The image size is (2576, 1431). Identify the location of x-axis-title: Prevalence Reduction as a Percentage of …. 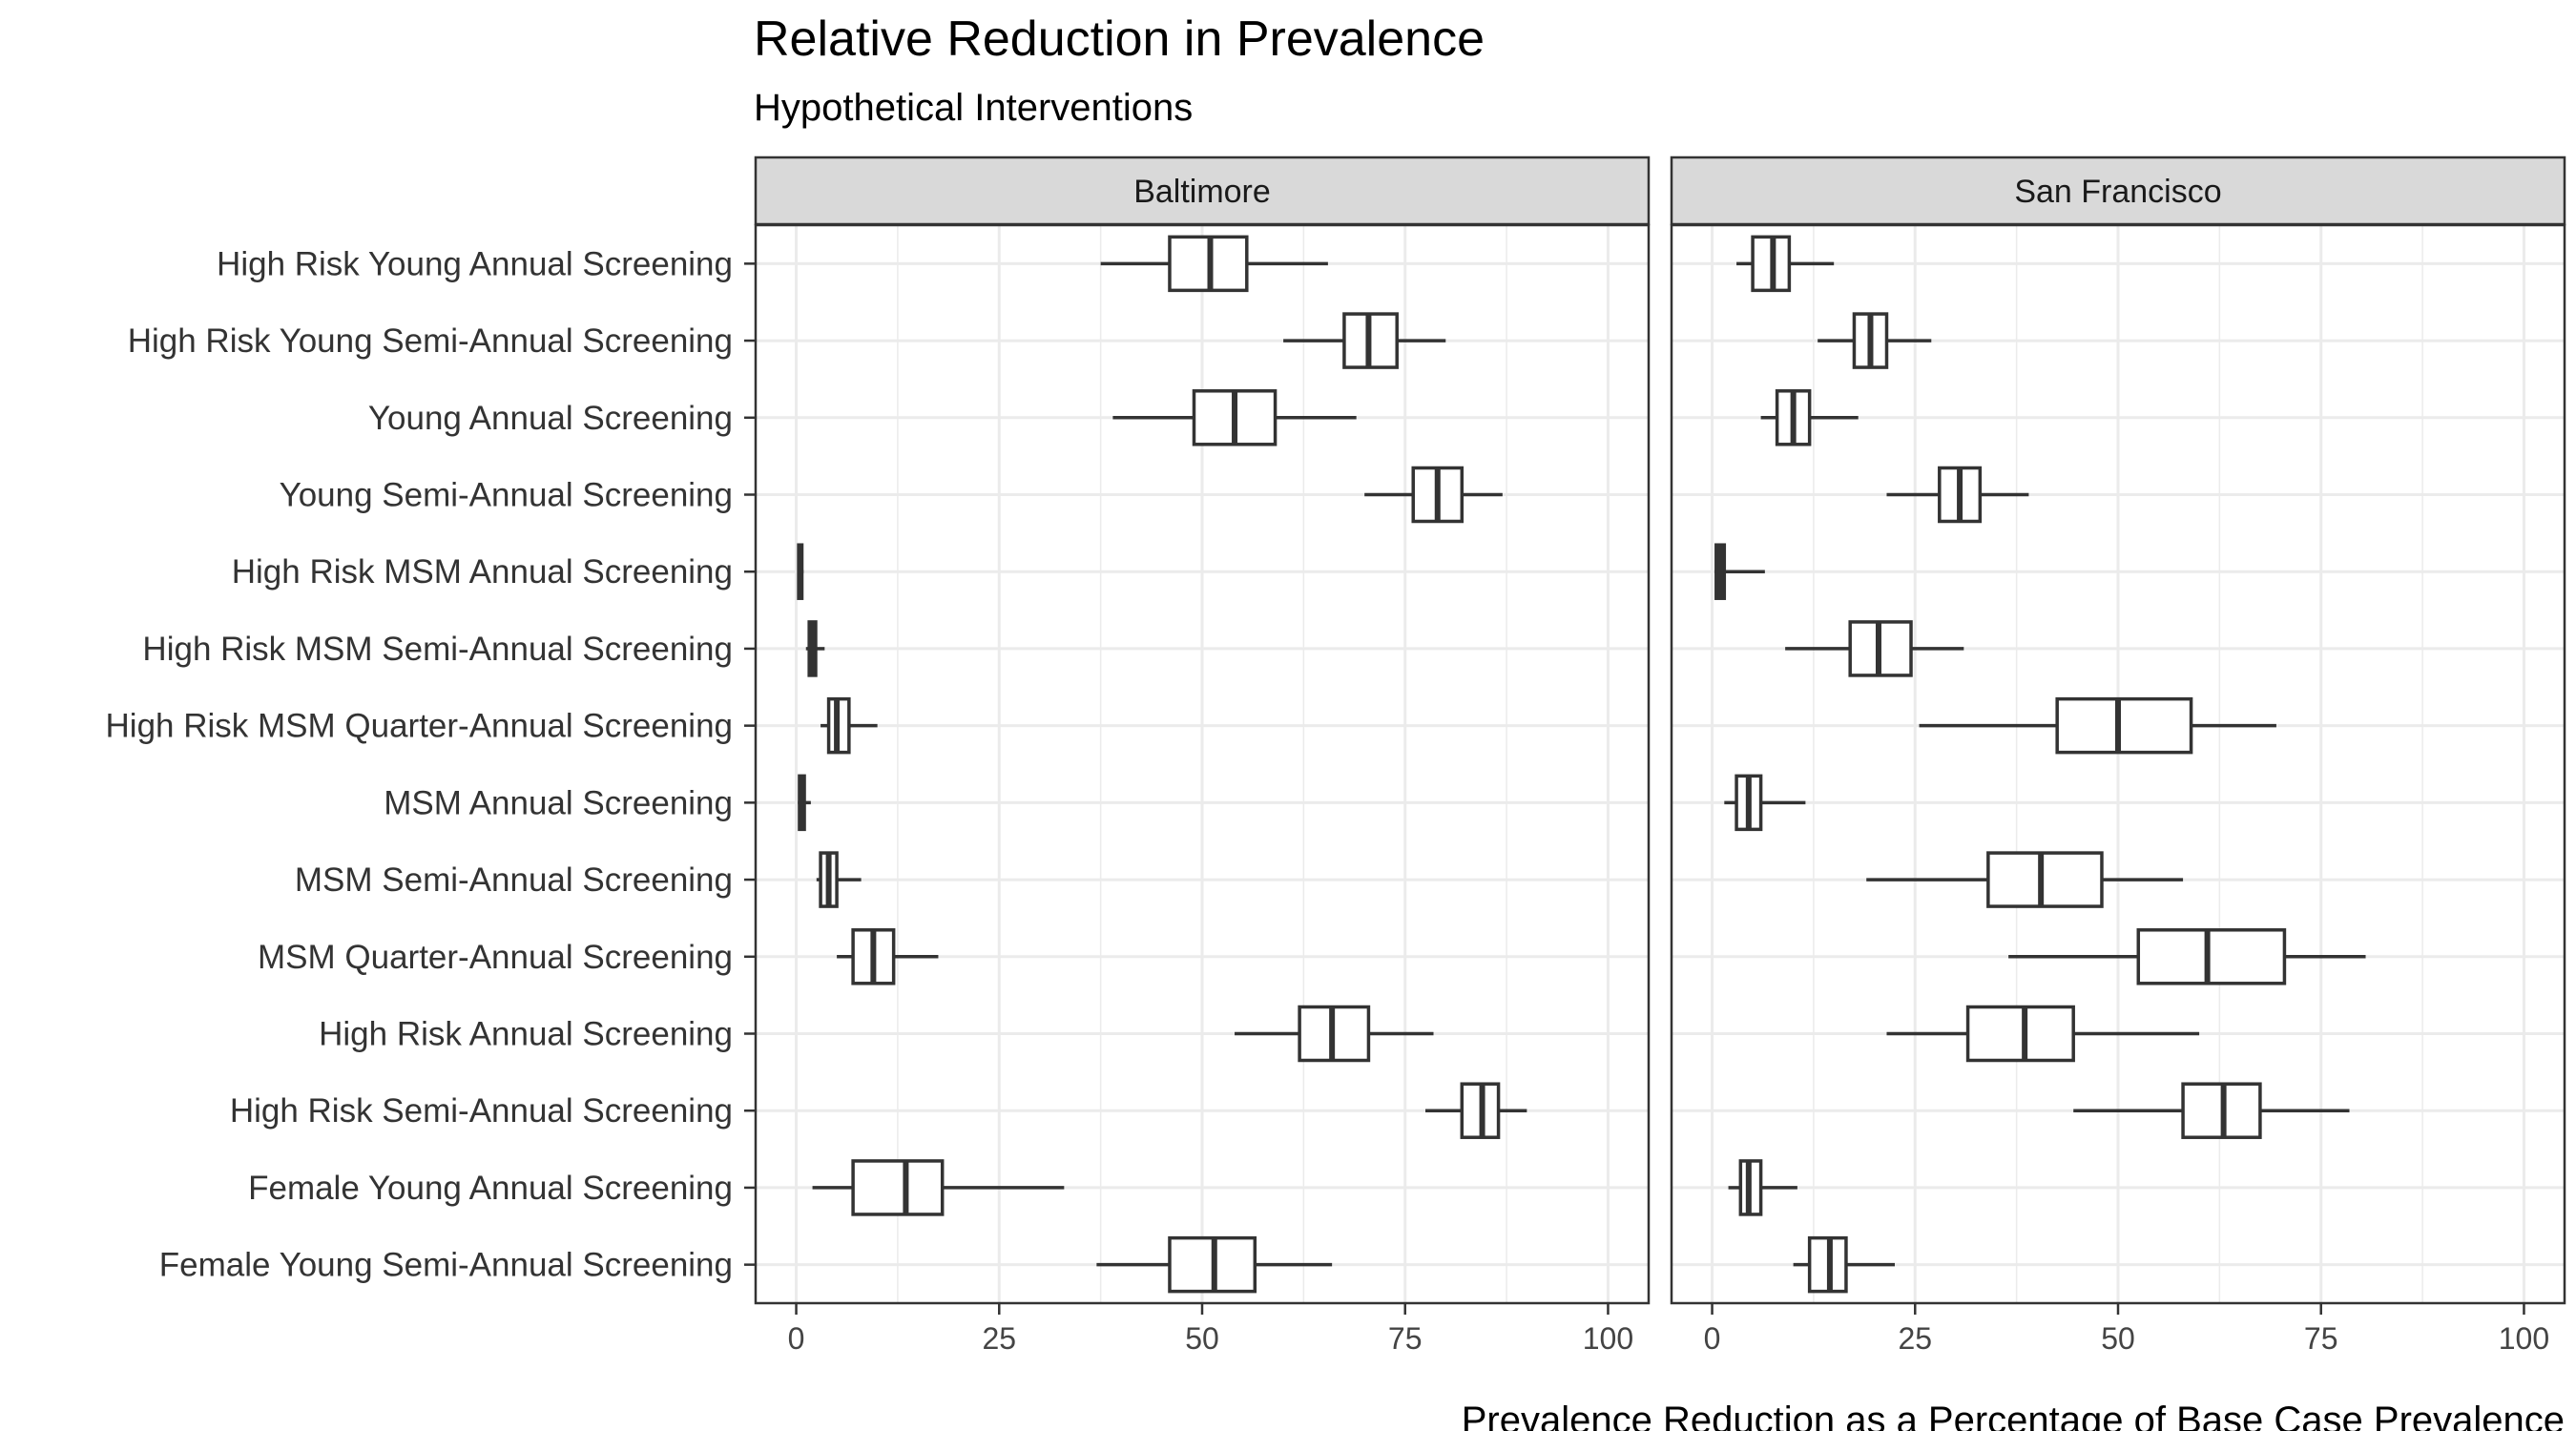
(2013, 1416).